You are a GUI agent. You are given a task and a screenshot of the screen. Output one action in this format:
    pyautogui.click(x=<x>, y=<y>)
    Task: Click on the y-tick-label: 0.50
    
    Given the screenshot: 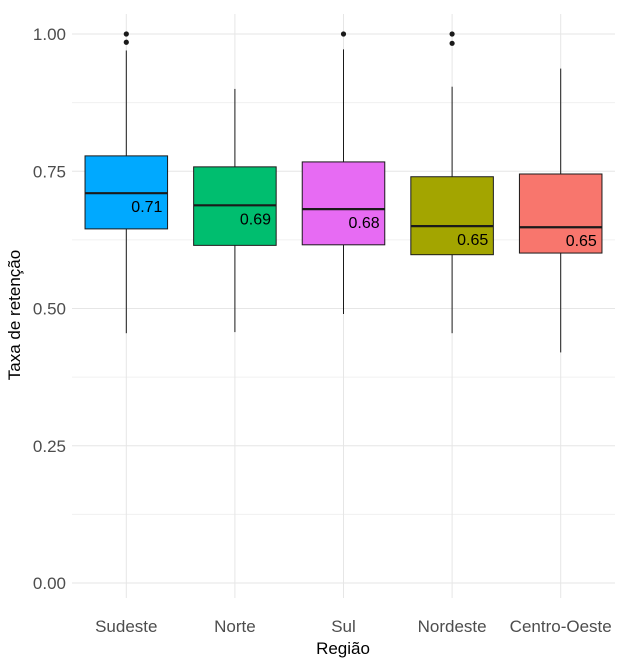 What is the action you would take?
    pyautogui.click(x=49, y=309)
    